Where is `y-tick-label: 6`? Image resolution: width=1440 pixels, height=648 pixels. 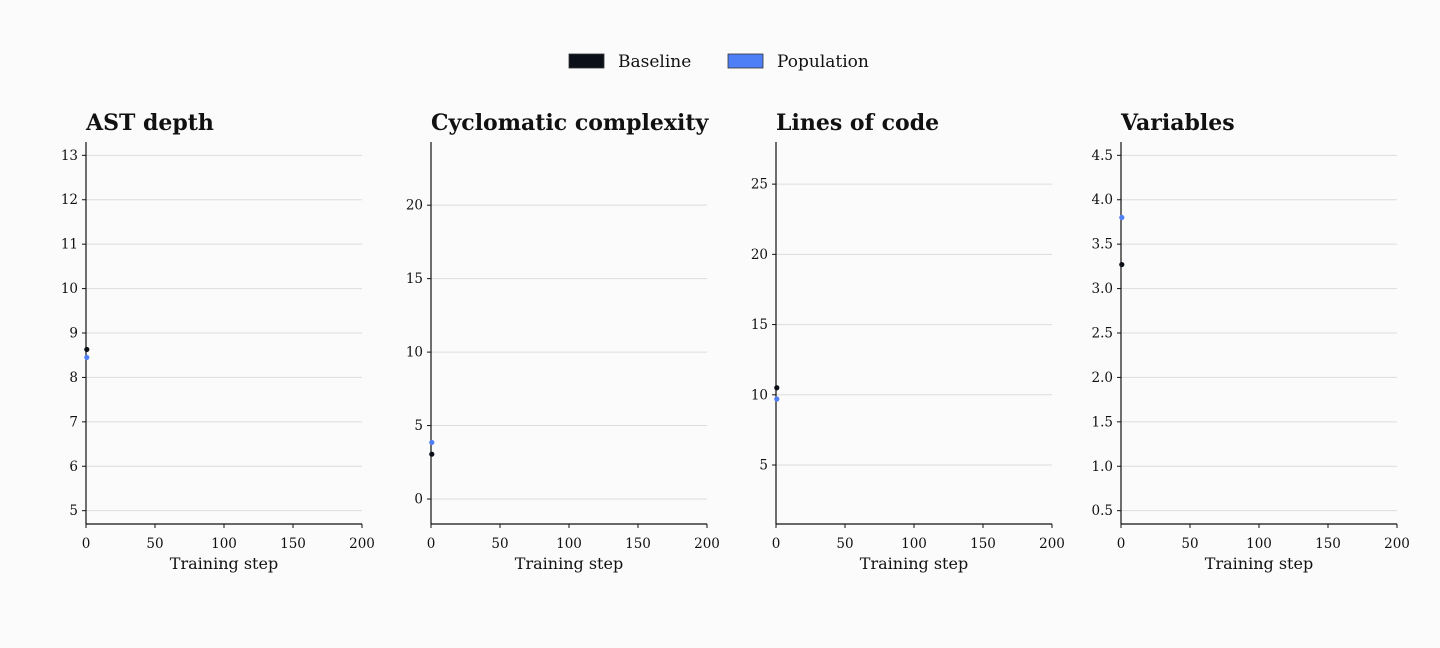 y-tick-label: 6 is located at coordinates (73, 467).